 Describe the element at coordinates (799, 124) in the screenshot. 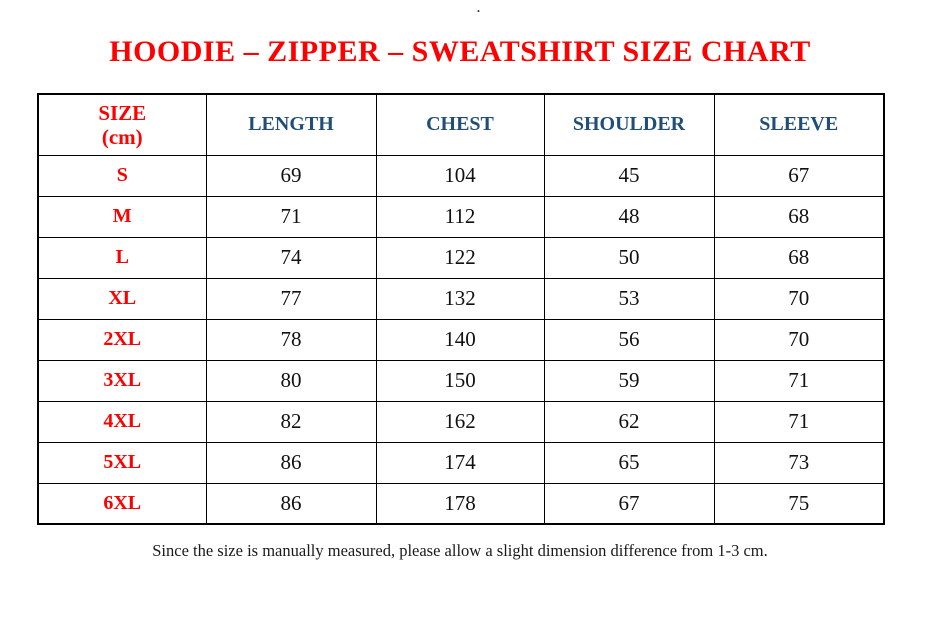

I see `header-sleeve: SLEEVE` at that location.